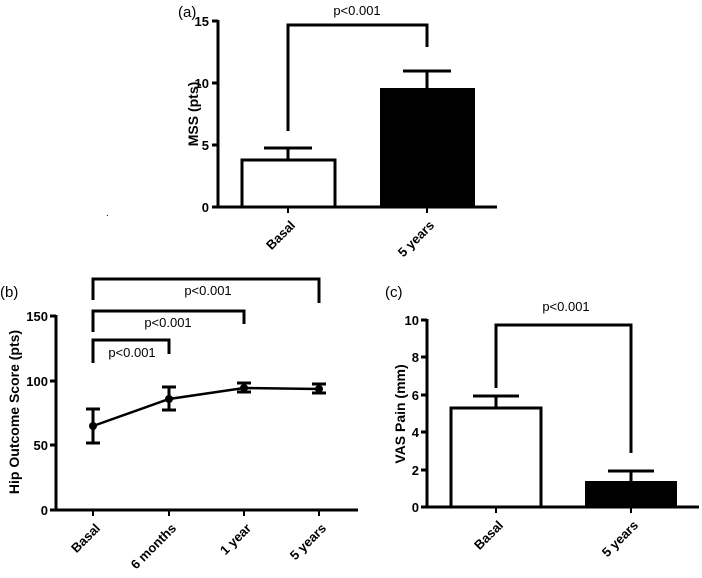  I want to click on panel-b-xtick: Basal, so click(85, 538).